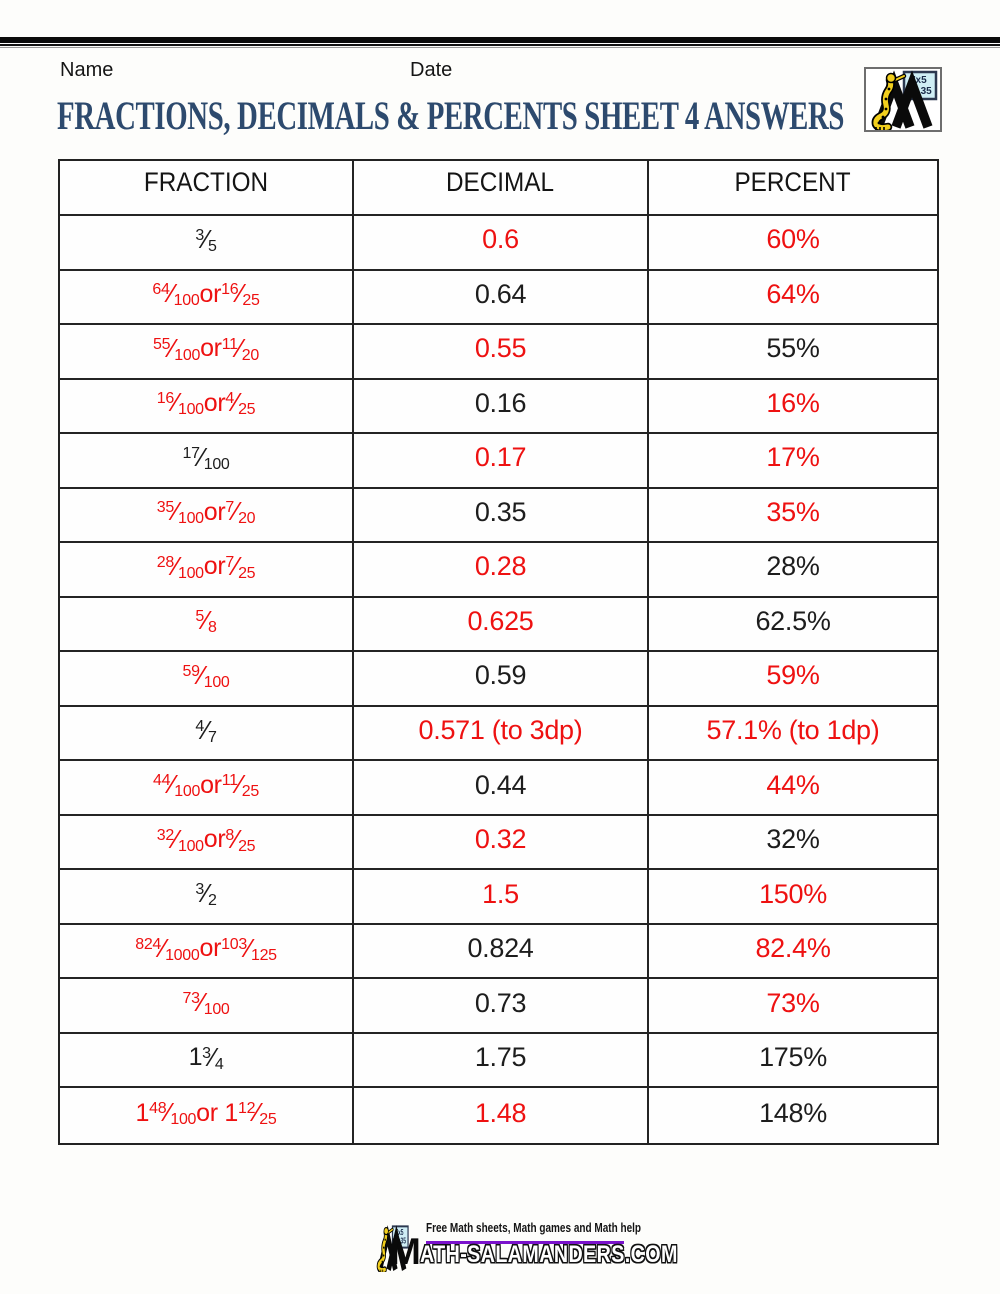 Image resolution: width=1000 pixels, height=1294 pixels. Describe the element at coordinates (501, 788) in the screenshot. I see `decimal-cell: 0.44` at that location.